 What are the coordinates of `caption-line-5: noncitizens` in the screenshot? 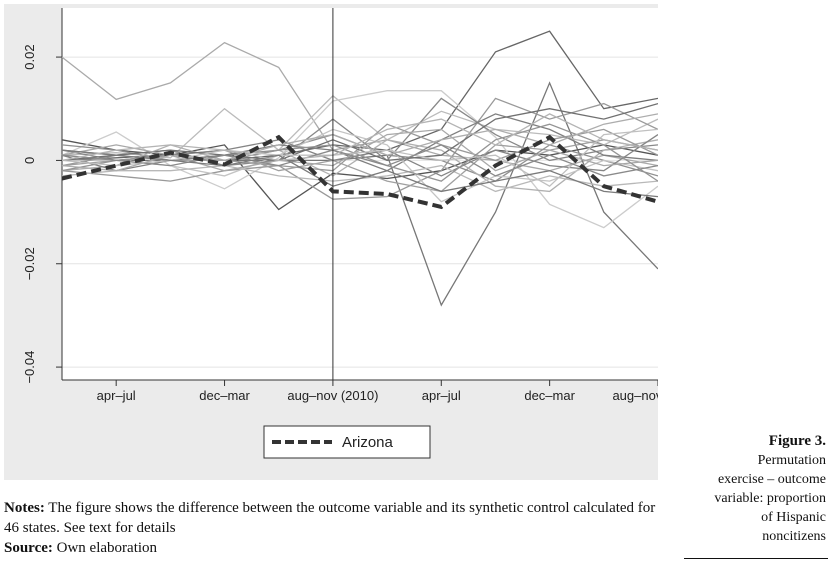 It's located at (794, 536).